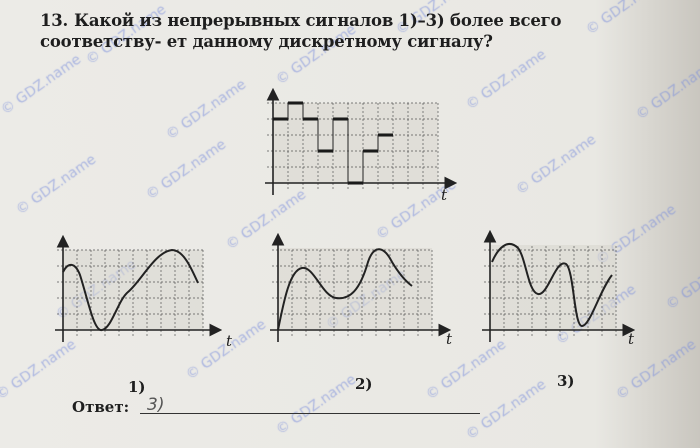 The width and height of the screenshot is (700, 448). Describe the element at coordinates (566, 381) in the screenshot. I see `option-3-label: 3)` at that location.